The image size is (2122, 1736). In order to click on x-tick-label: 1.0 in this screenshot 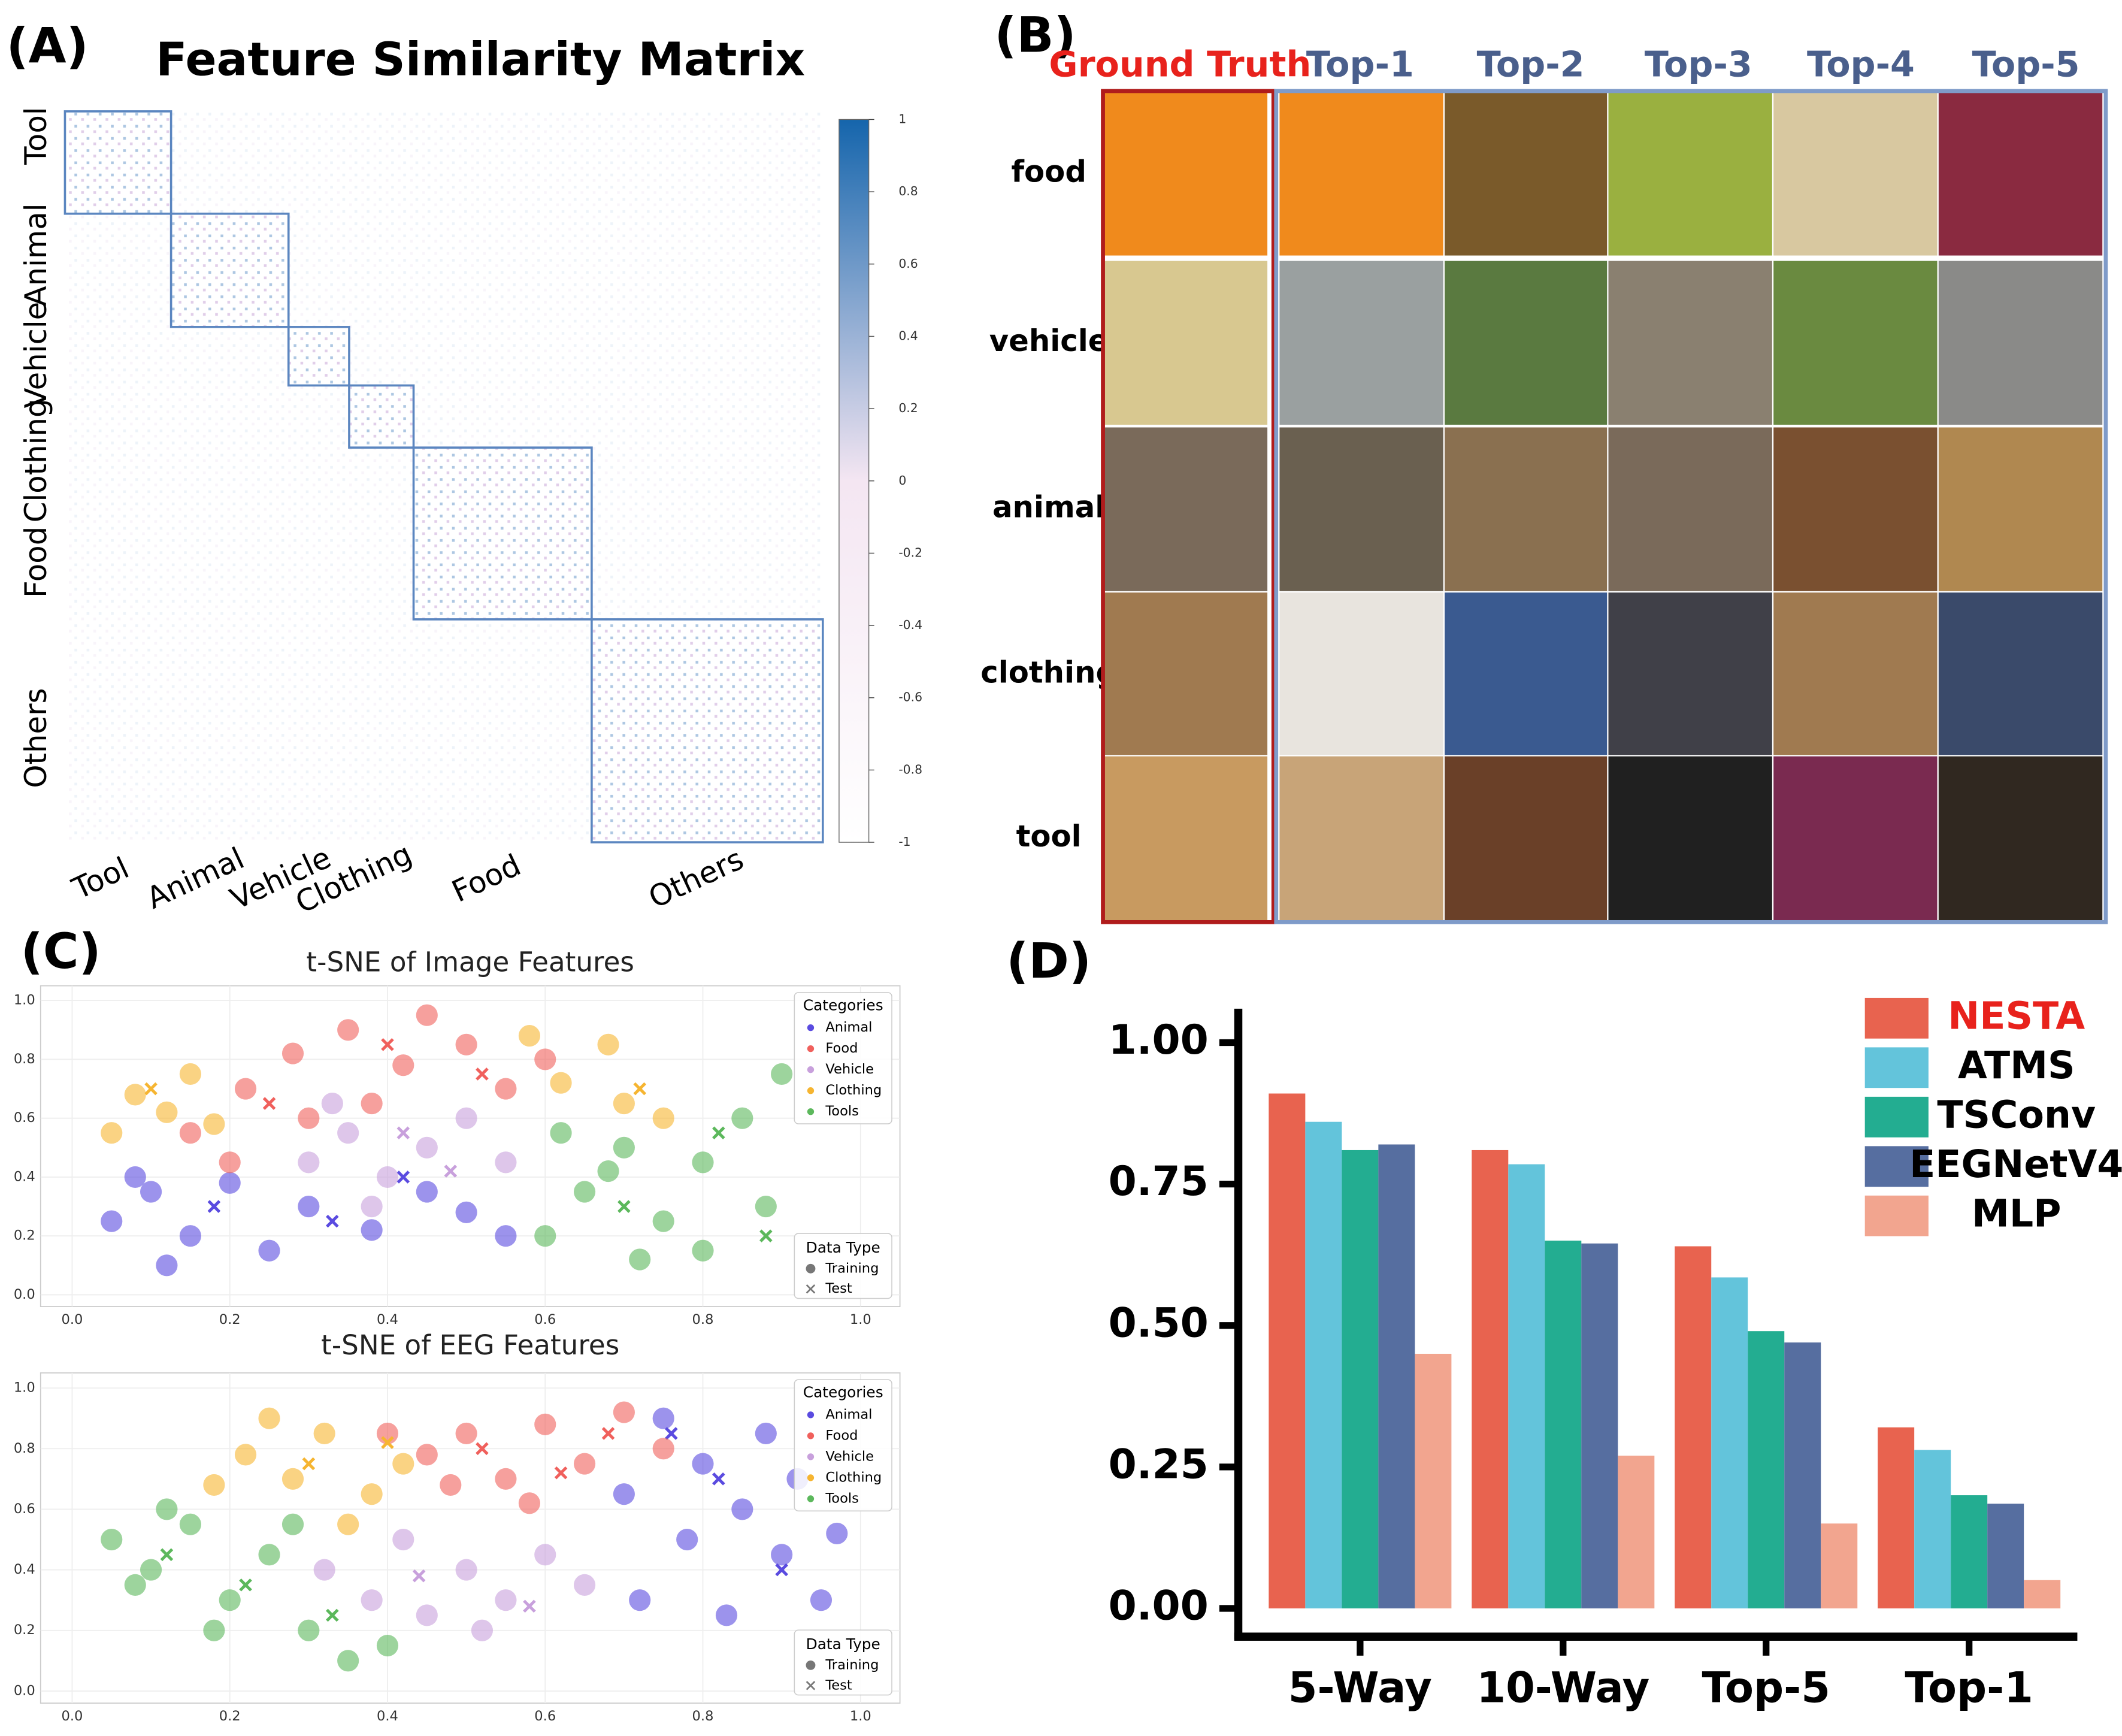, I will do `click(861, 1716)`.